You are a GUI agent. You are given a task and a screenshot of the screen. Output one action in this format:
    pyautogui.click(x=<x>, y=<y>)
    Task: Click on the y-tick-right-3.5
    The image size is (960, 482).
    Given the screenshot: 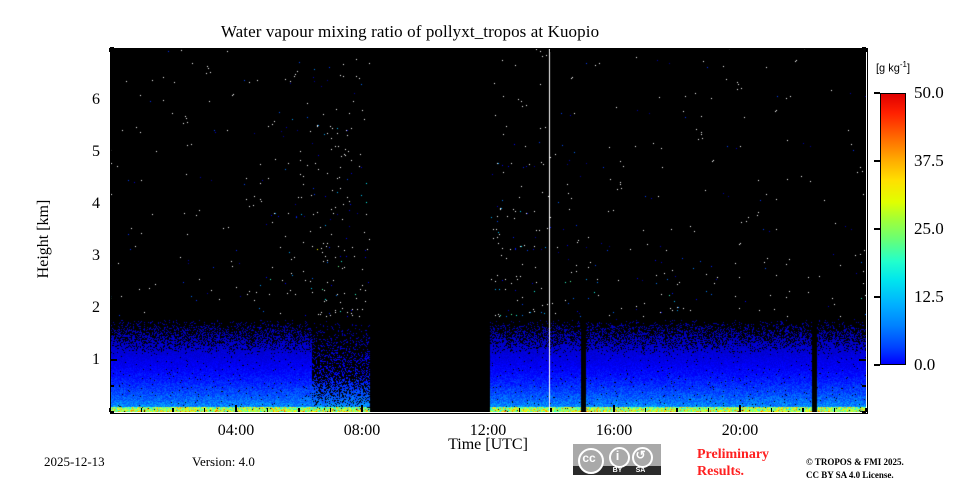 What is the action you would take?
    pyautogui.click(x=864, y=230)
    